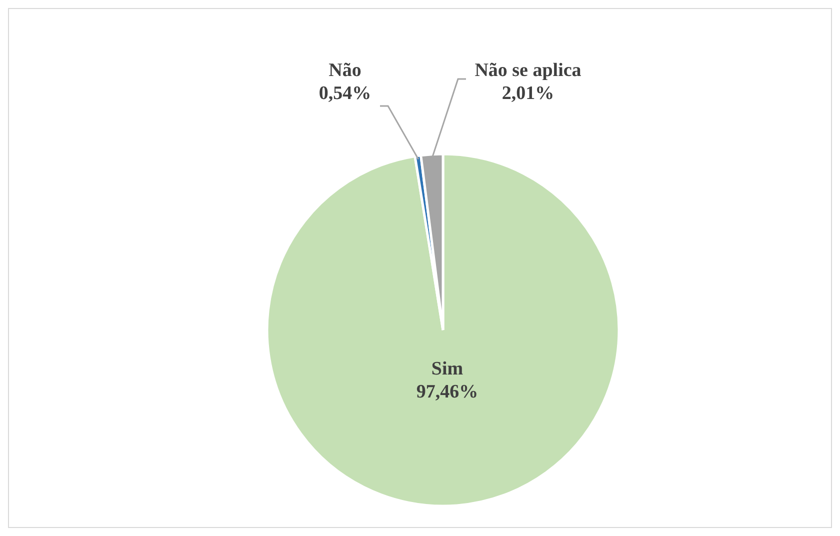 The height and width of the screenshot is (536, 840). Describe the element at coordinates (528, 93) in the screenshot. I see `data-label: 2,01%` at that location.